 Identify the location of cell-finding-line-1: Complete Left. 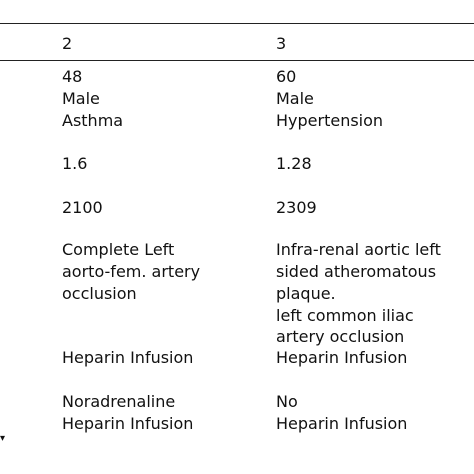
(118, 249).